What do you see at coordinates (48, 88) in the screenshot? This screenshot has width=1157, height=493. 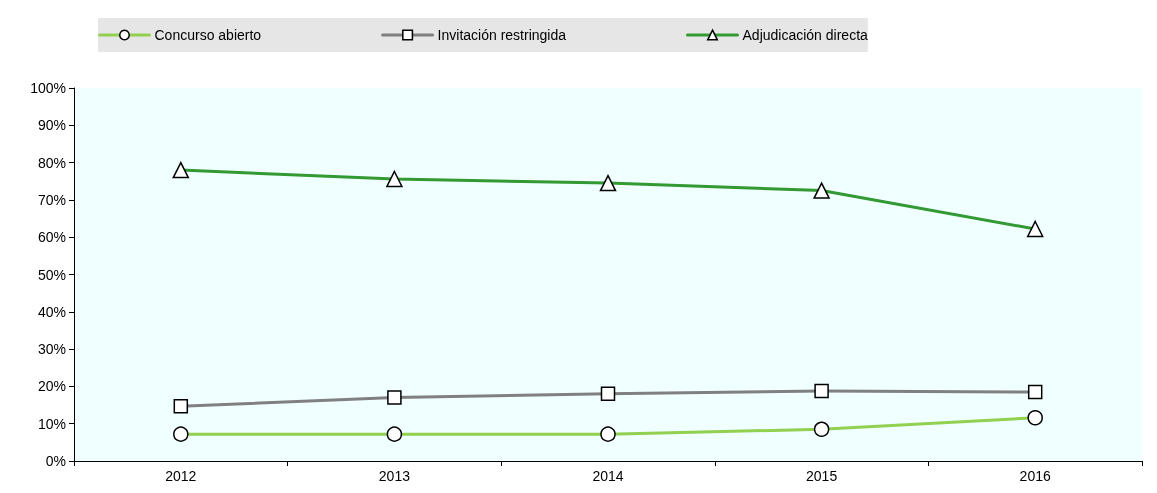 I see `y-tick-label: 100%` at bounding box center [48, 88].